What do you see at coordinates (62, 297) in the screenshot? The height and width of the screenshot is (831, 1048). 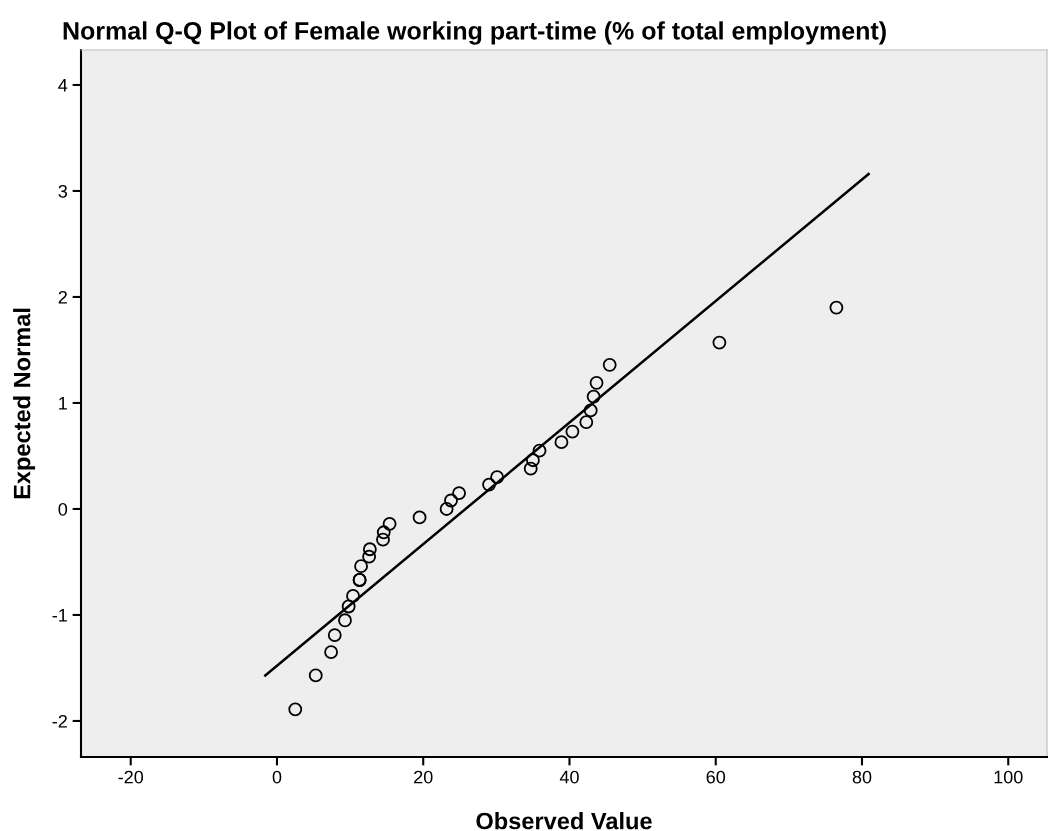 I see `y-tick-label: 2` at bounding box center [62, 297].